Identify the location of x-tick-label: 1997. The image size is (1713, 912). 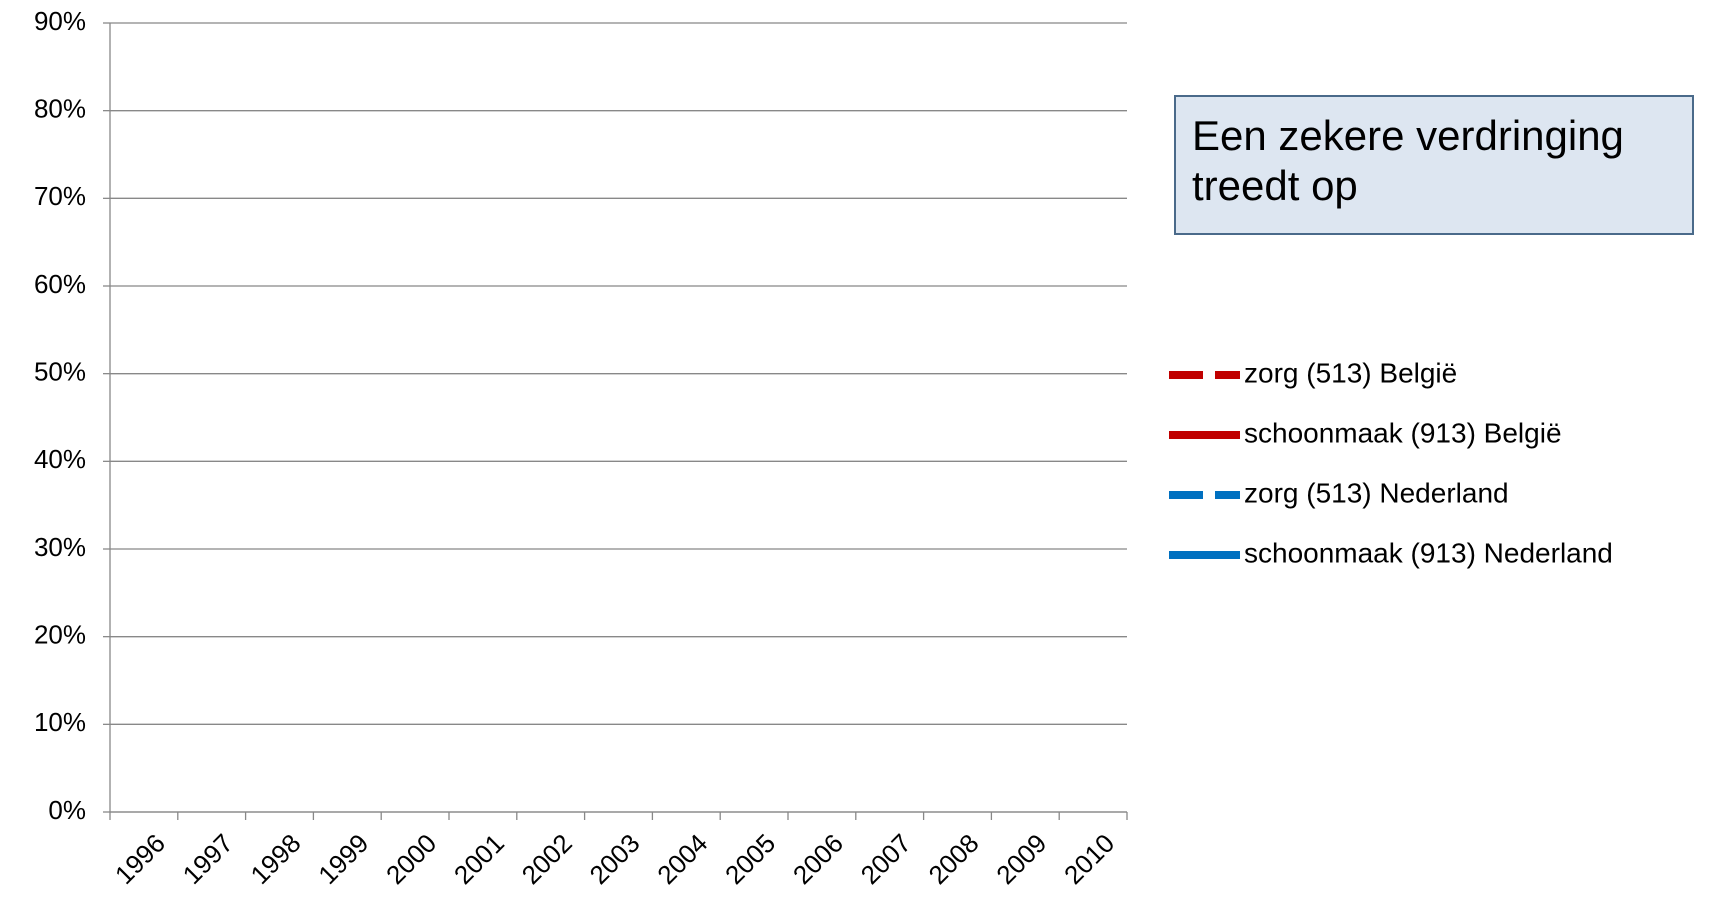
(208, 859).